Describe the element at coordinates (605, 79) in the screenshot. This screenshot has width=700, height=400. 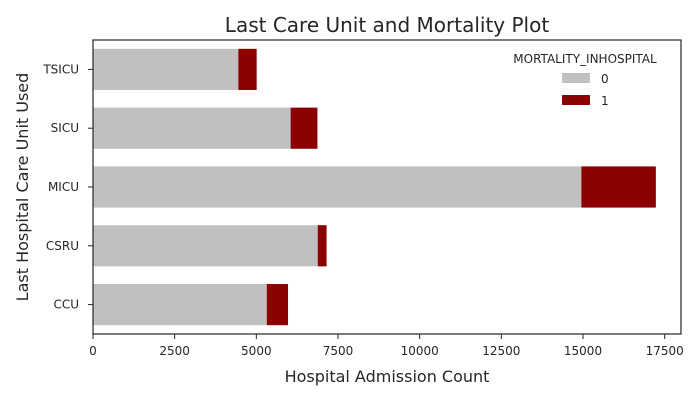
I see `legend-label-0: 0` at that location.